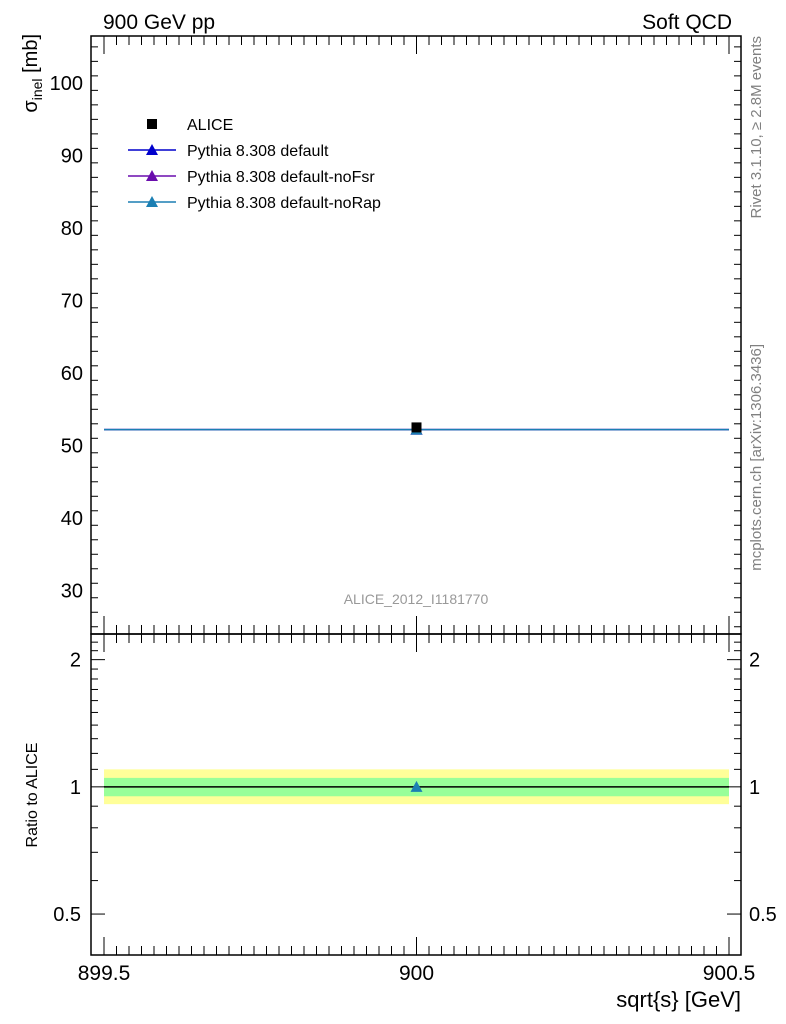 The image size is (786, 1024). Describe the element at coordinates (284, 203) in the screenshot. I see `legend-label-2: Pythia 8.308 default-noRap` at that location.